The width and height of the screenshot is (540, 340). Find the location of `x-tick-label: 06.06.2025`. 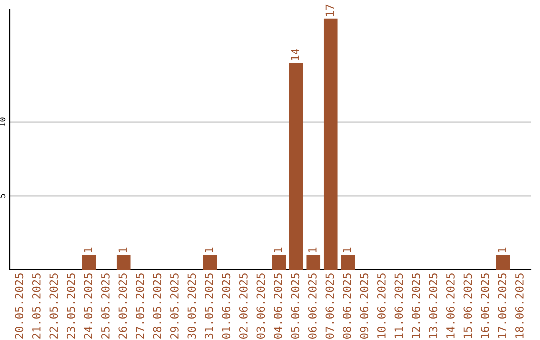

x-tick-label: 06.06.2025 is located at coordinates (312, 306).